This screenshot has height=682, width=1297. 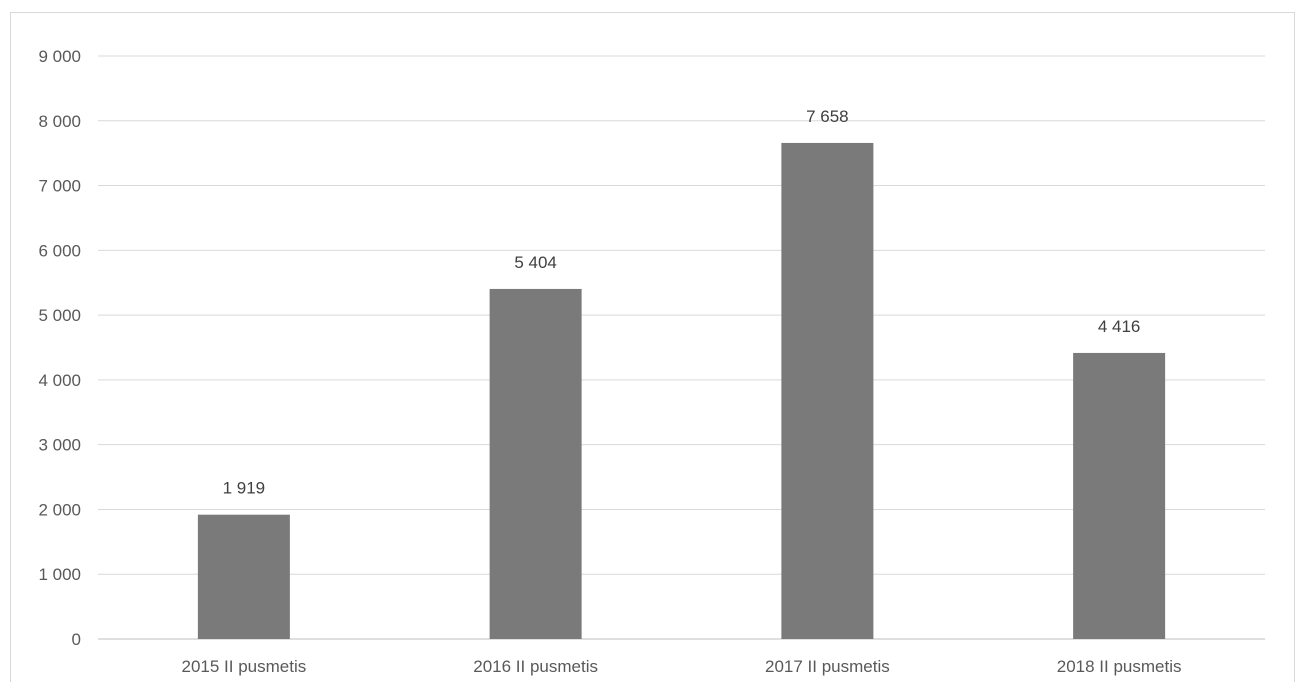 I want to click on data-label: 1 919, so click(x=244, y=488).